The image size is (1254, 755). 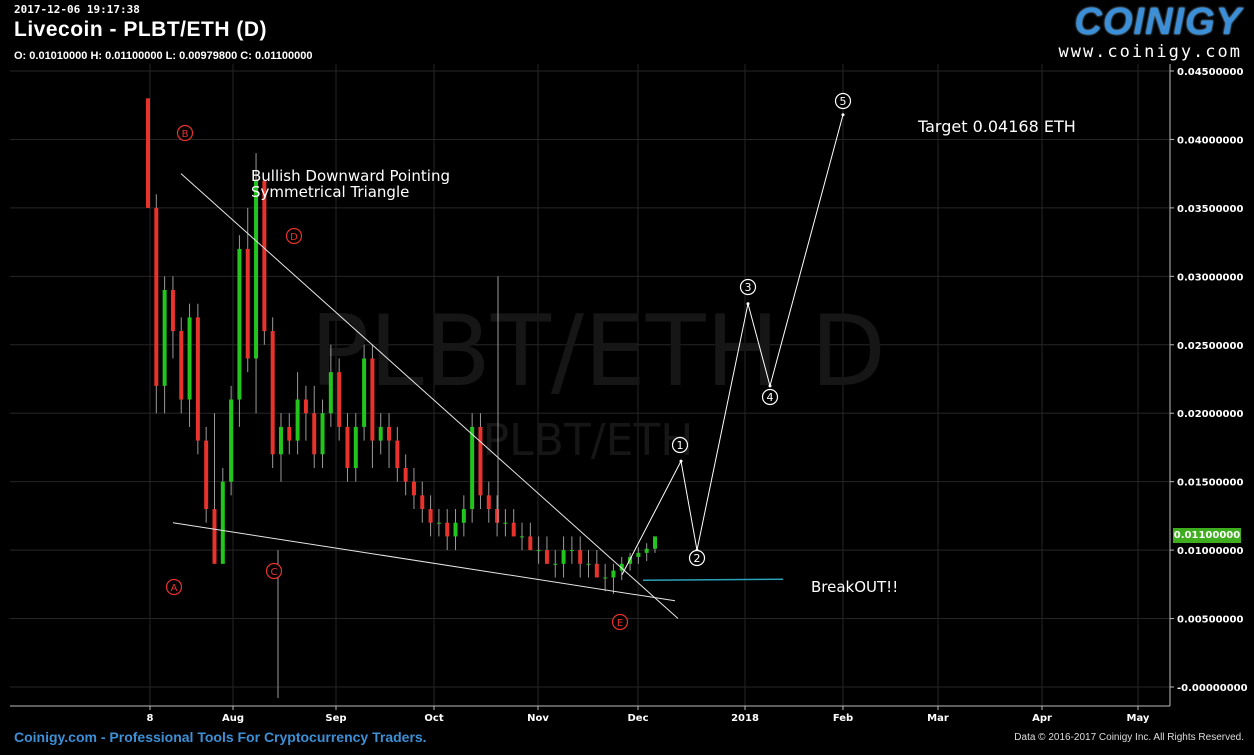 I want to click on timestamp: 2017-12-06 19:17:38, so click(x=77, y=9).